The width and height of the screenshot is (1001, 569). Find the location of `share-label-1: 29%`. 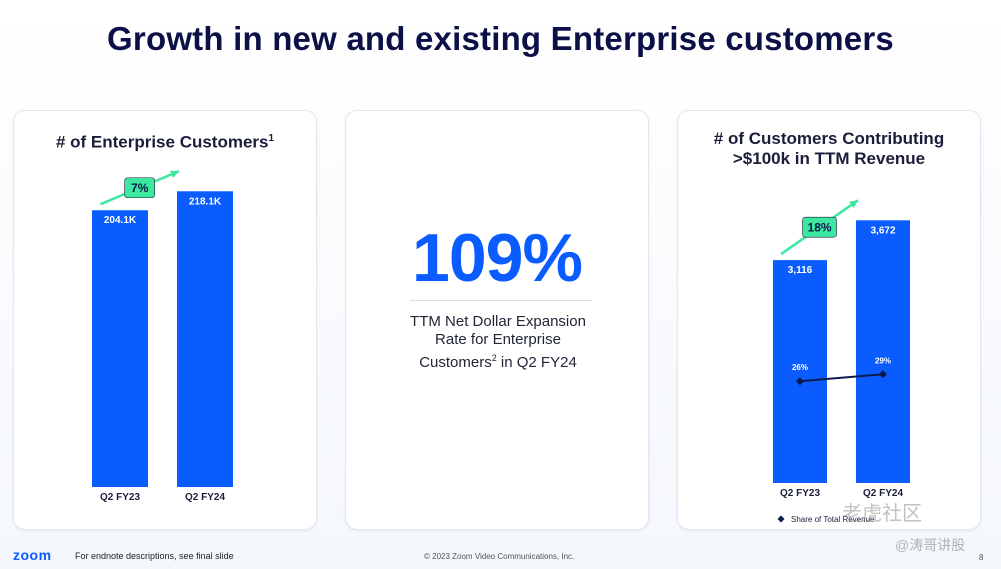

share-label-1: 29% is located at coordinates (883, 360).